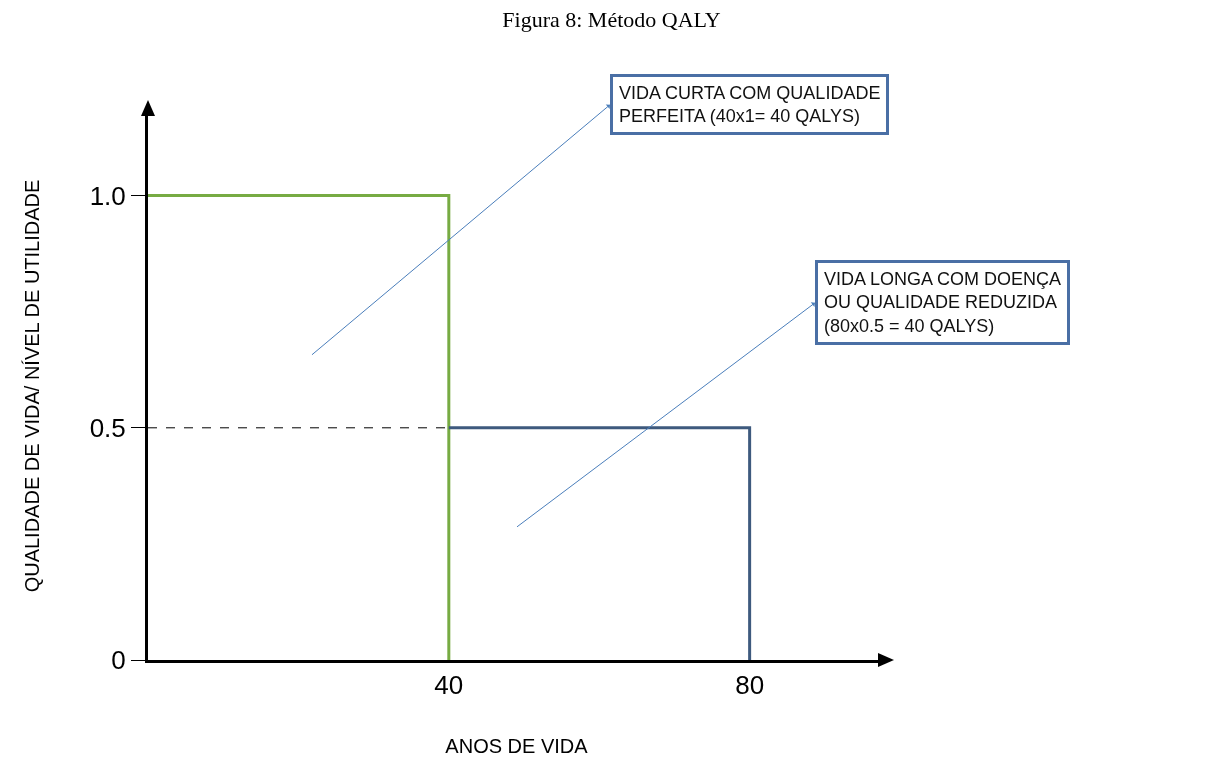  Describe the element at coordinates (118, 660) in the screenshot. I see `y-tick-label: 0` at that location.